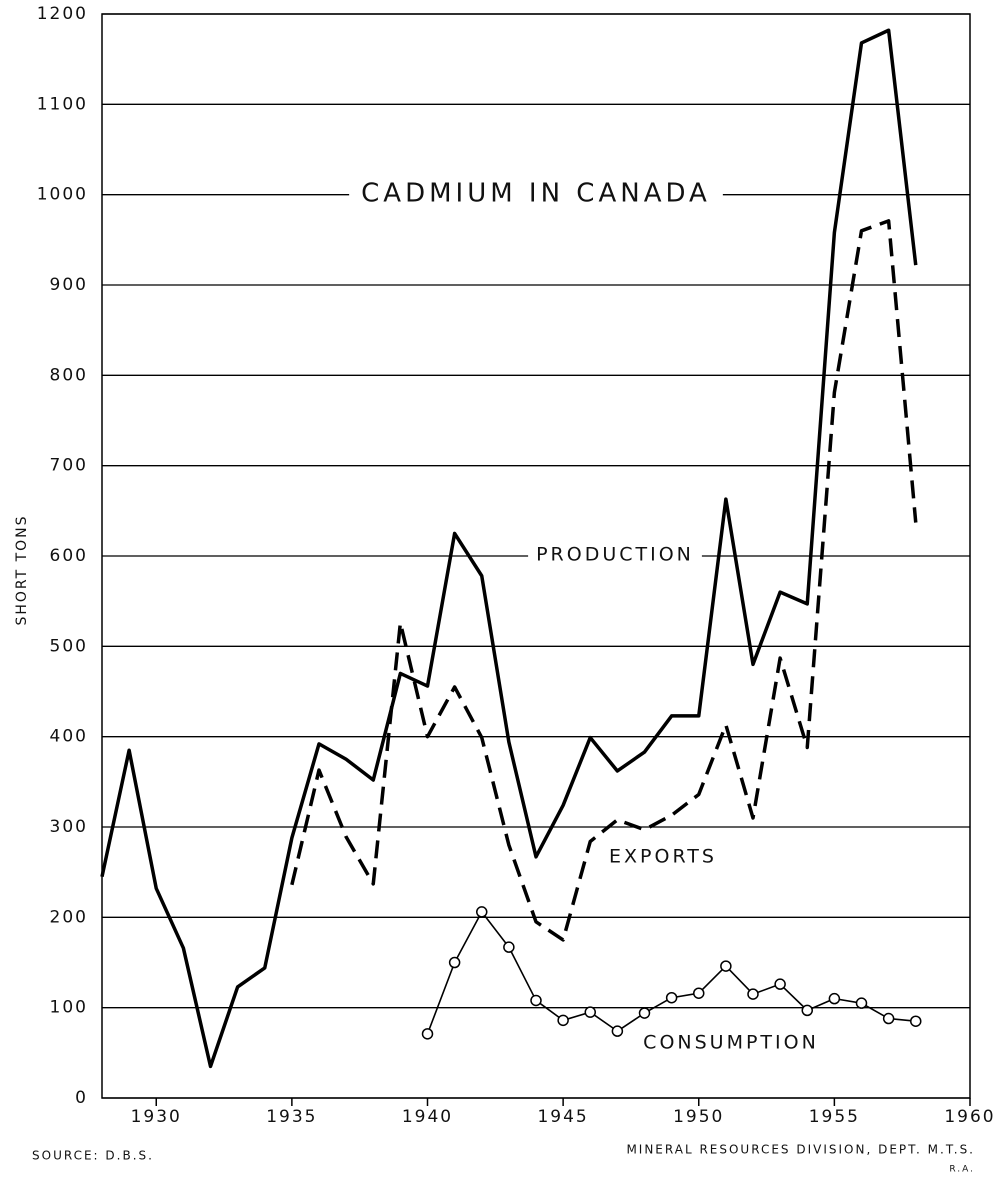 The image size is (1005, 1177). What do you see at coordinates (69, 285) in the screenshot?
I see `y-tick-label: 900` at bounding box center [69, 285].